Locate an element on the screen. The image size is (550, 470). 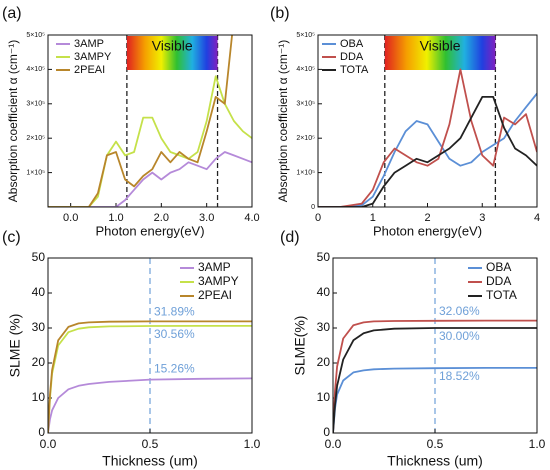
value-annotation: 30.56% is located at coordinates (174, 334).